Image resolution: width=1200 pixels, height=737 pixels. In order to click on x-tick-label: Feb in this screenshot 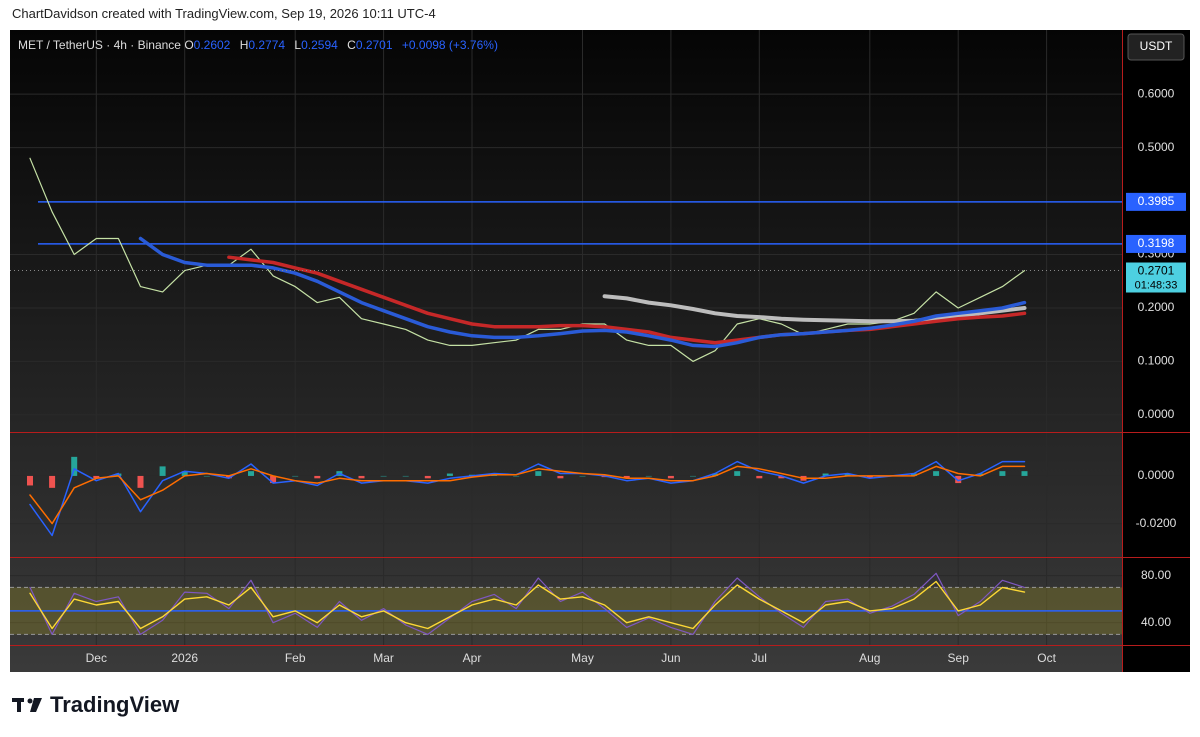, I will do `click(295, 658)`.